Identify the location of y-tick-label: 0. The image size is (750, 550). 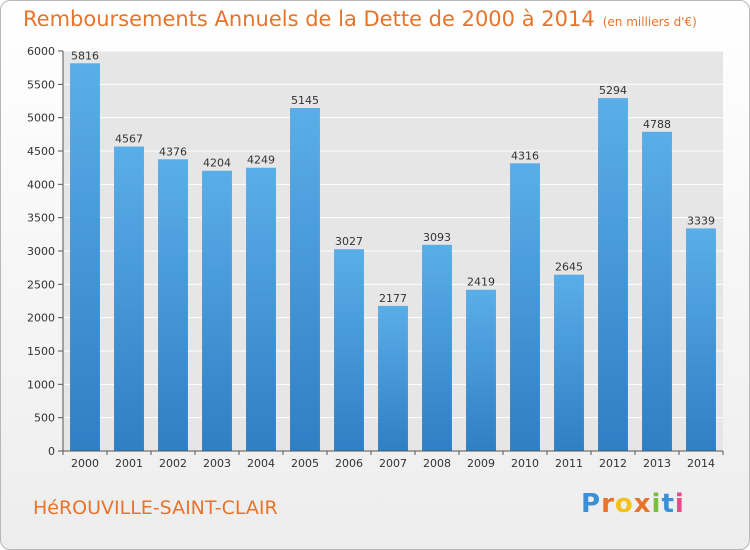
(51, 451).